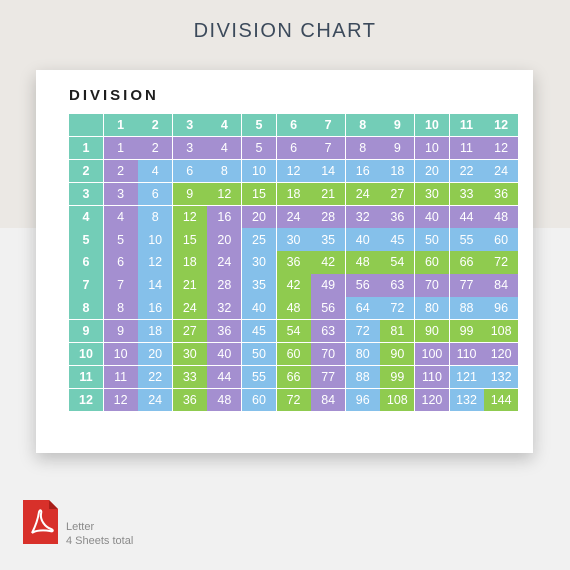 This screenshot has width=570, height=570. What do you see at coordinates (397, 262) in the screenshot?
I see `table-cell: 54` at bounding box center [397, 262].